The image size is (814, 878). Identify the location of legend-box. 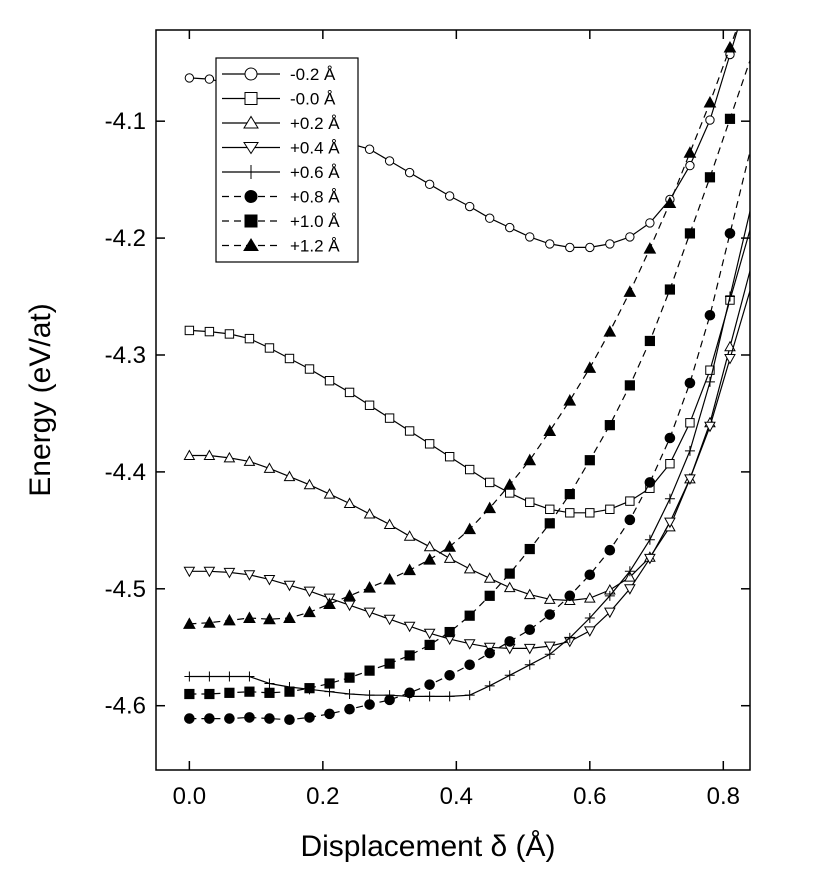
(287, 160).